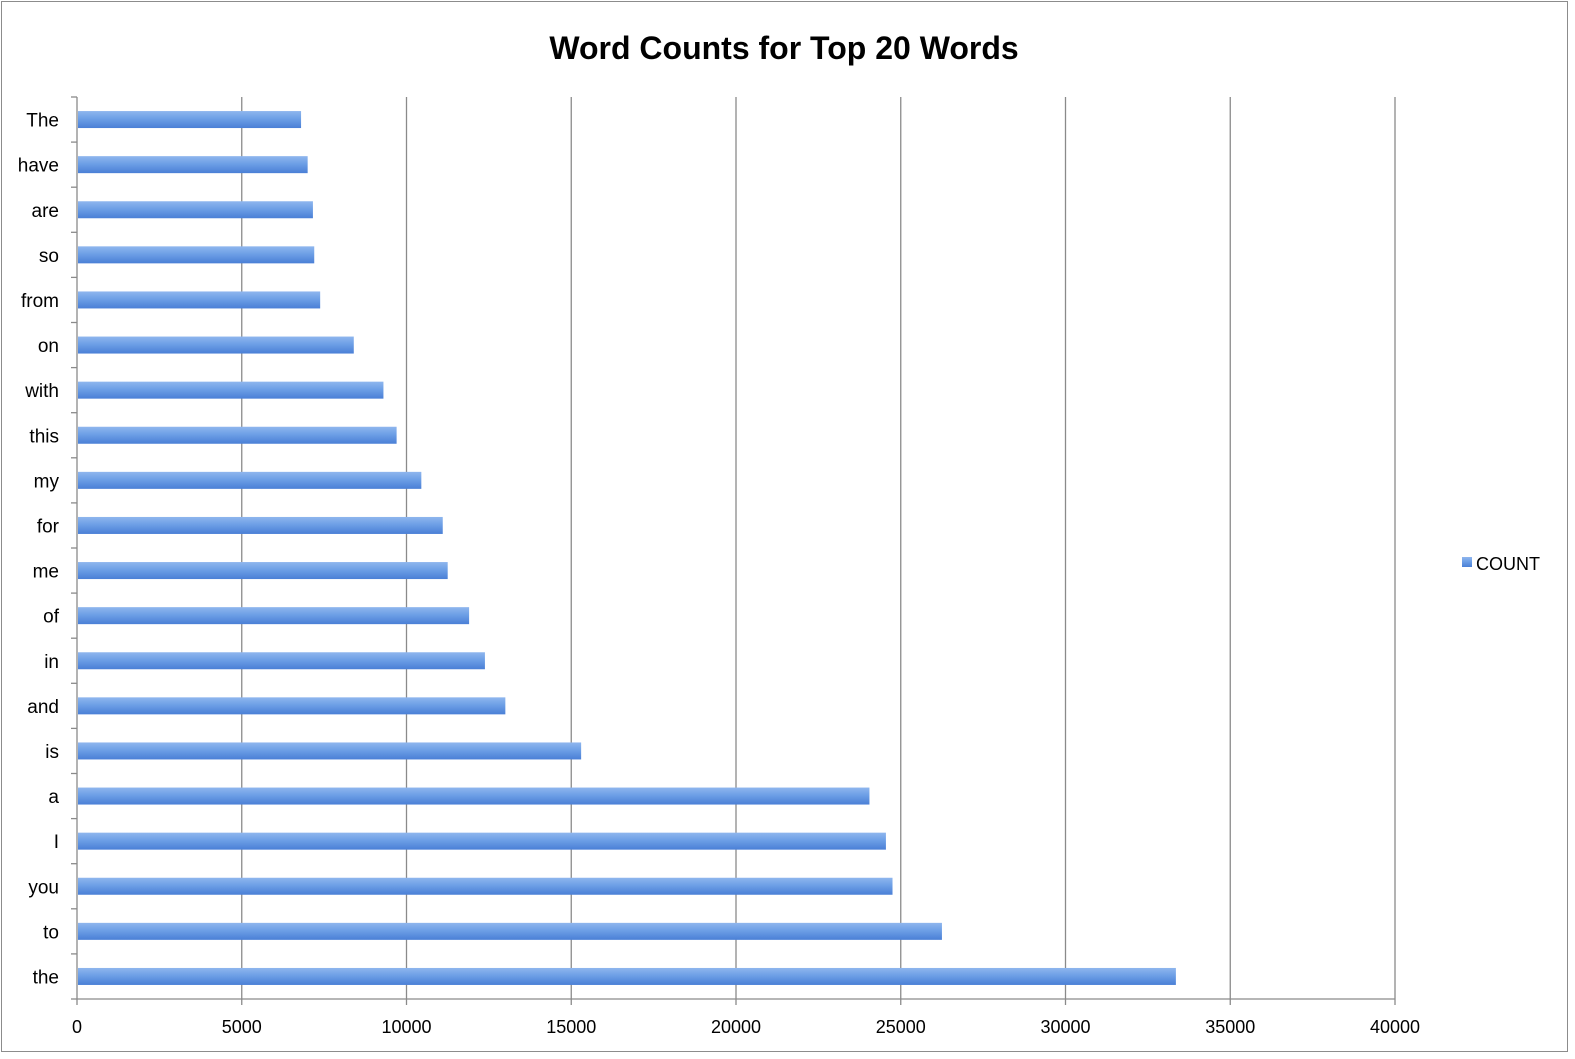 The image size is (1575, 1059). Describe the element at coordinates (44, 436) in the screenshot. I see `y-category-label: this` at that location.